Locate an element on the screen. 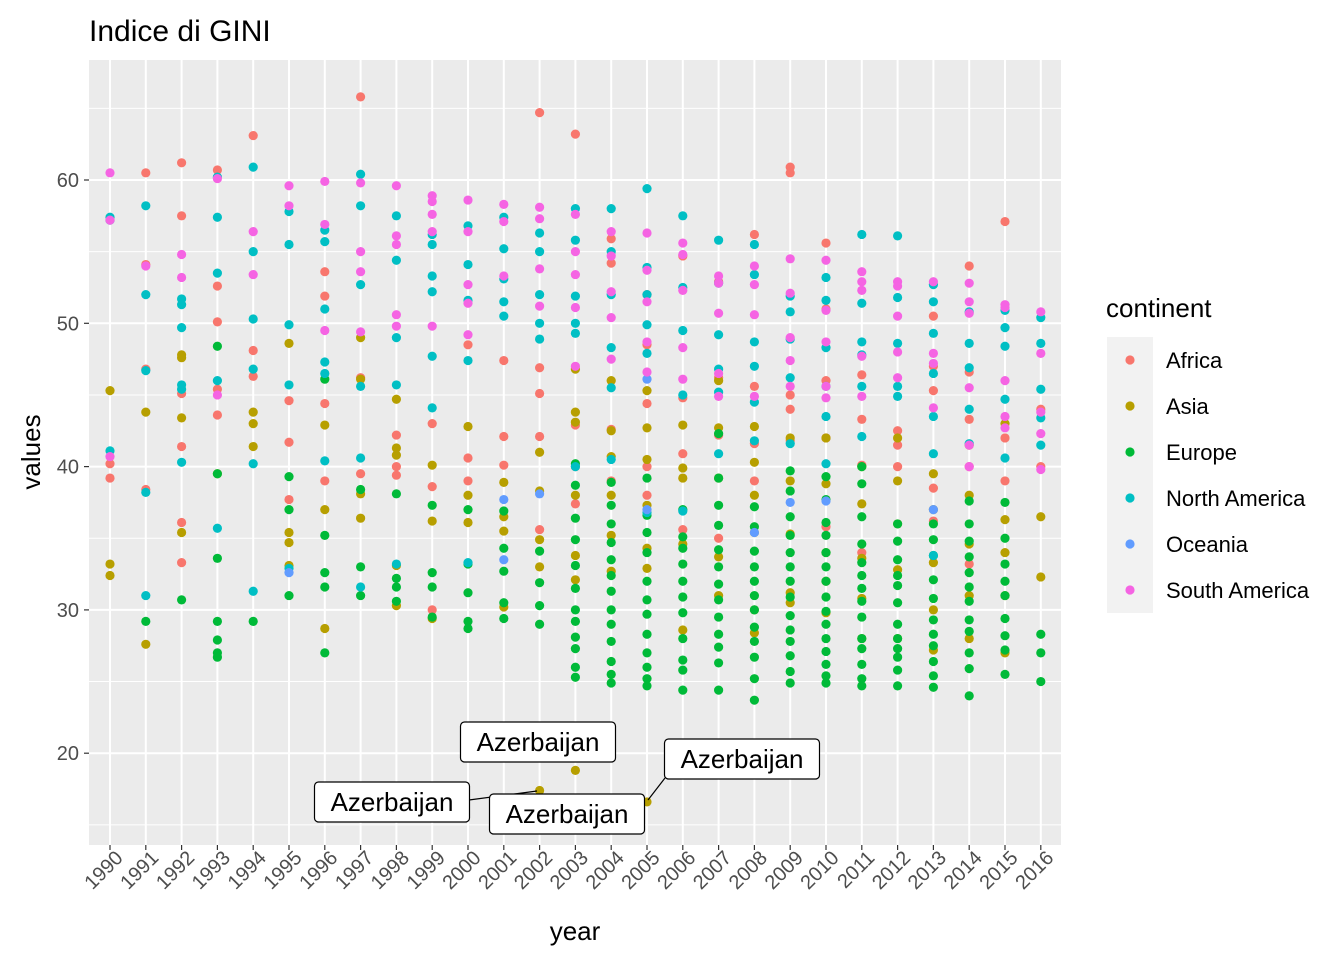 Image resolution: width=1344 pixels, height=960 pixels. legend-entry: Africa is located at coordinates (1165, 360).